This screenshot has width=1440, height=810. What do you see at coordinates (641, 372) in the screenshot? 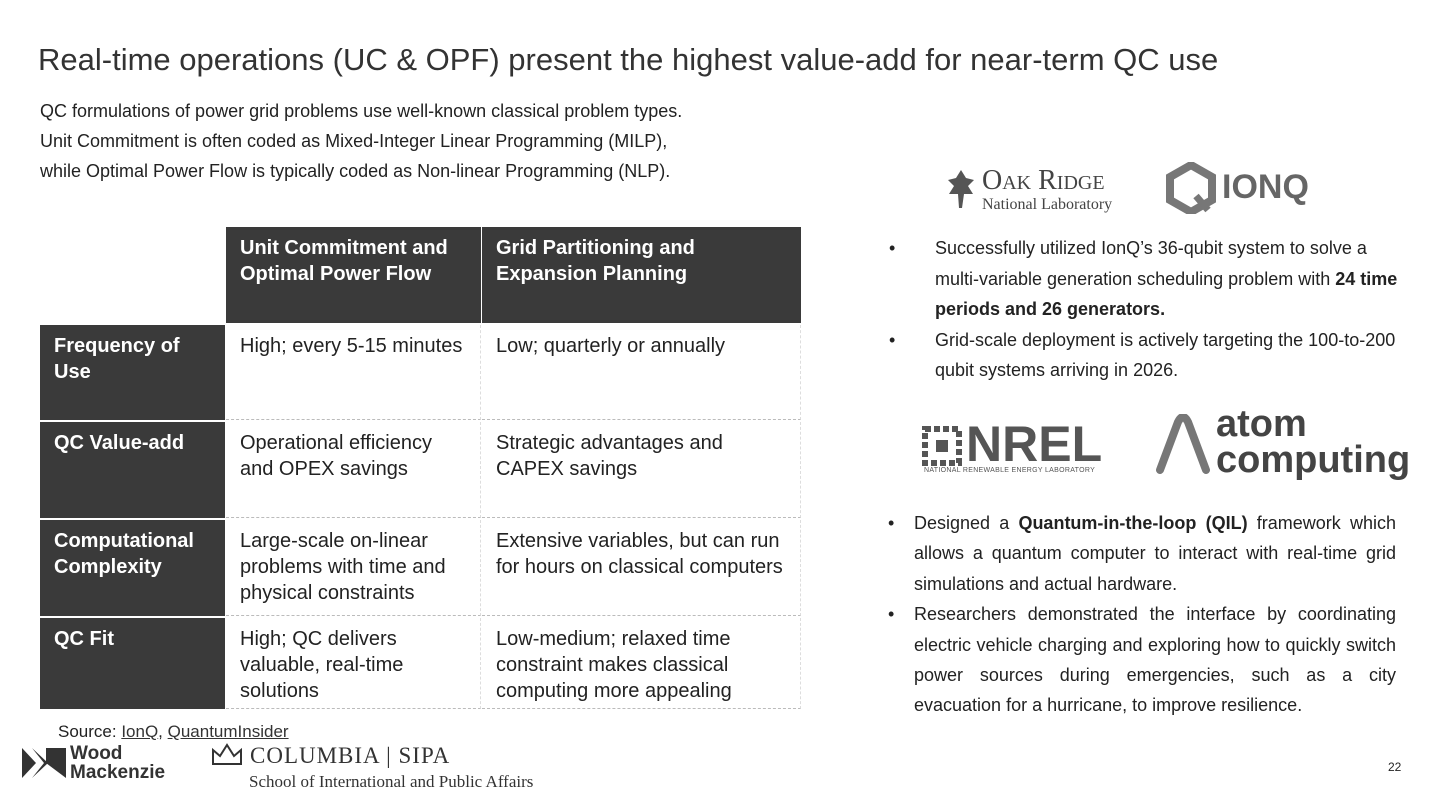
I see `table-cell: Low; quarterly or annually` at bounding box center [641, 372].